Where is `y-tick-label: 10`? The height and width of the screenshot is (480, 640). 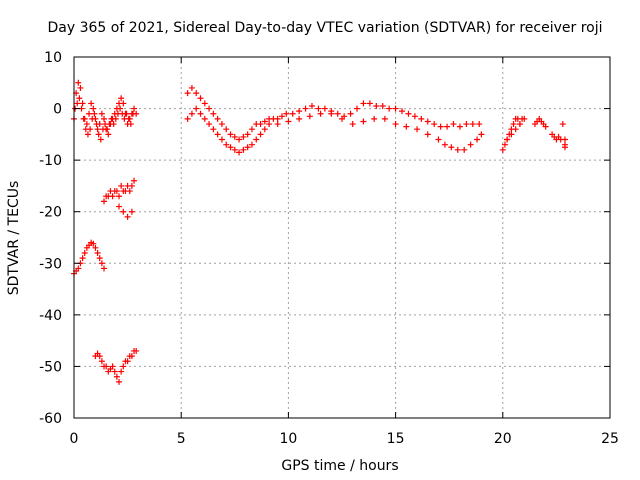
y-tick-label: 10 is located at coordinates (53, 58).